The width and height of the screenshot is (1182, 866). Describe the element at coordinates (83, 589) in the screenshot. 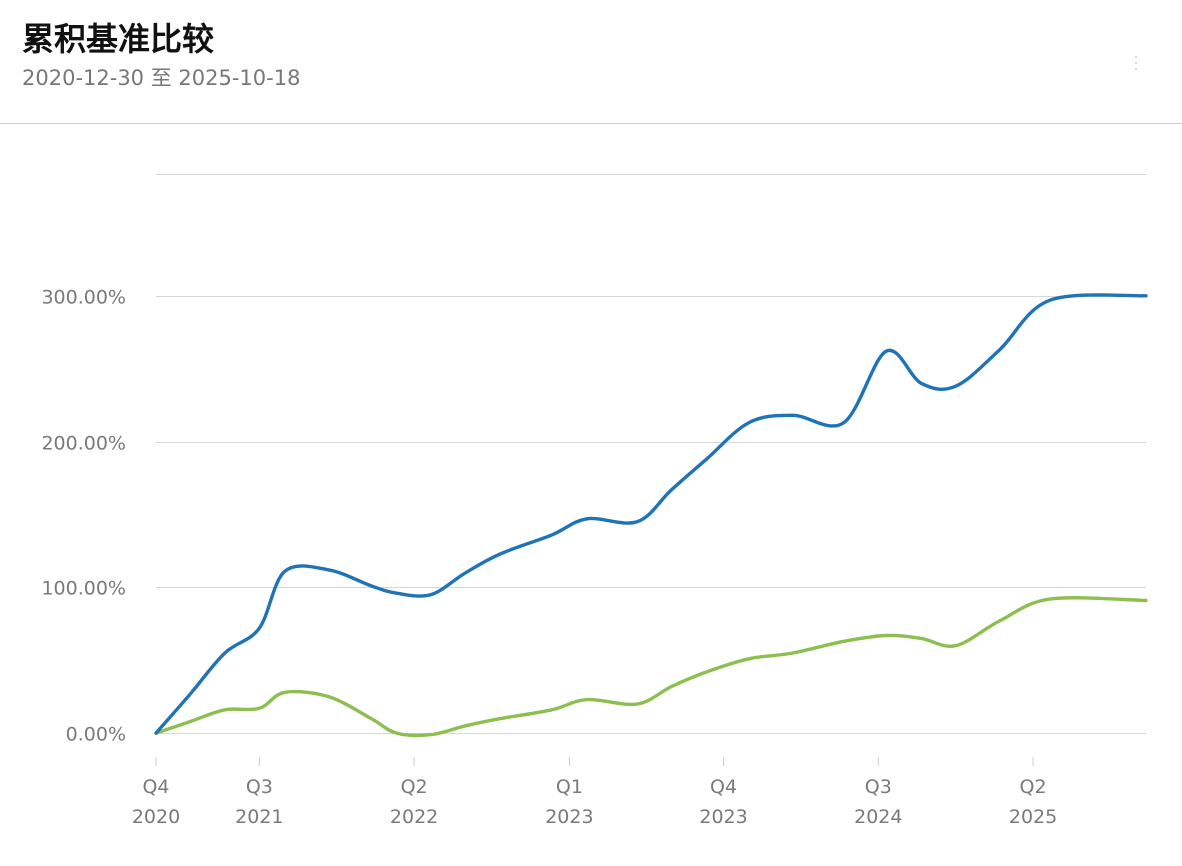

I see `y-tick-label: 100.00%` at that location.